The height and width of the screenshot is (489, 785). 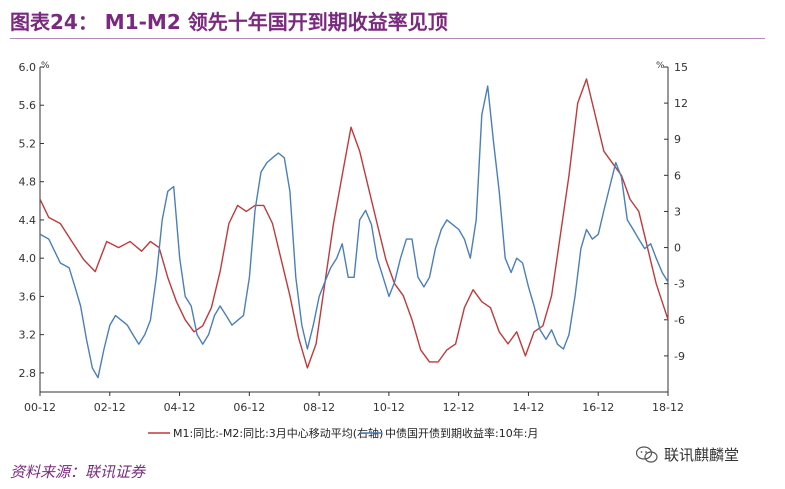 I want to click on x-tick-label: 04-12, so click(x=180, y=407).